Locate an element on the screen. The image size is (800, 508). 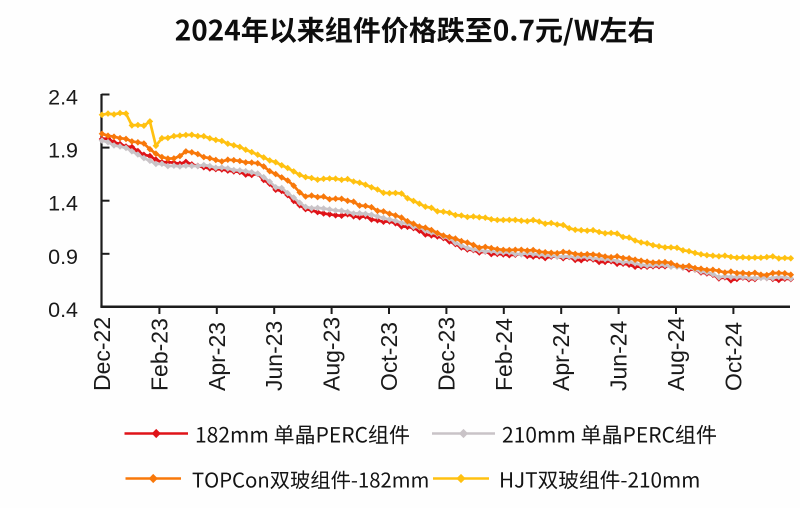
svg-text: Jun-24 is located at coordinates (619, 355).